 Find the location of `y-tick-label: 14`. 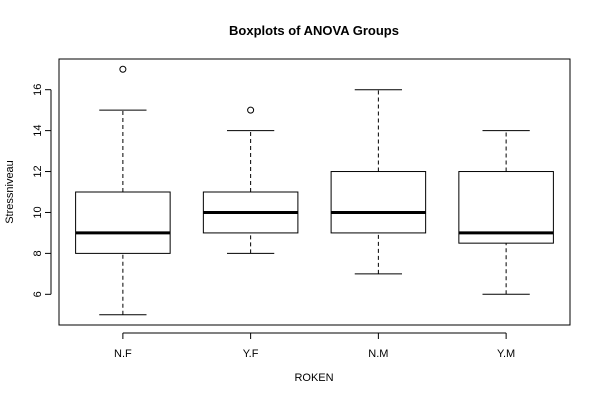

y-tick-label: 14 is located at coordinates (38, 130).